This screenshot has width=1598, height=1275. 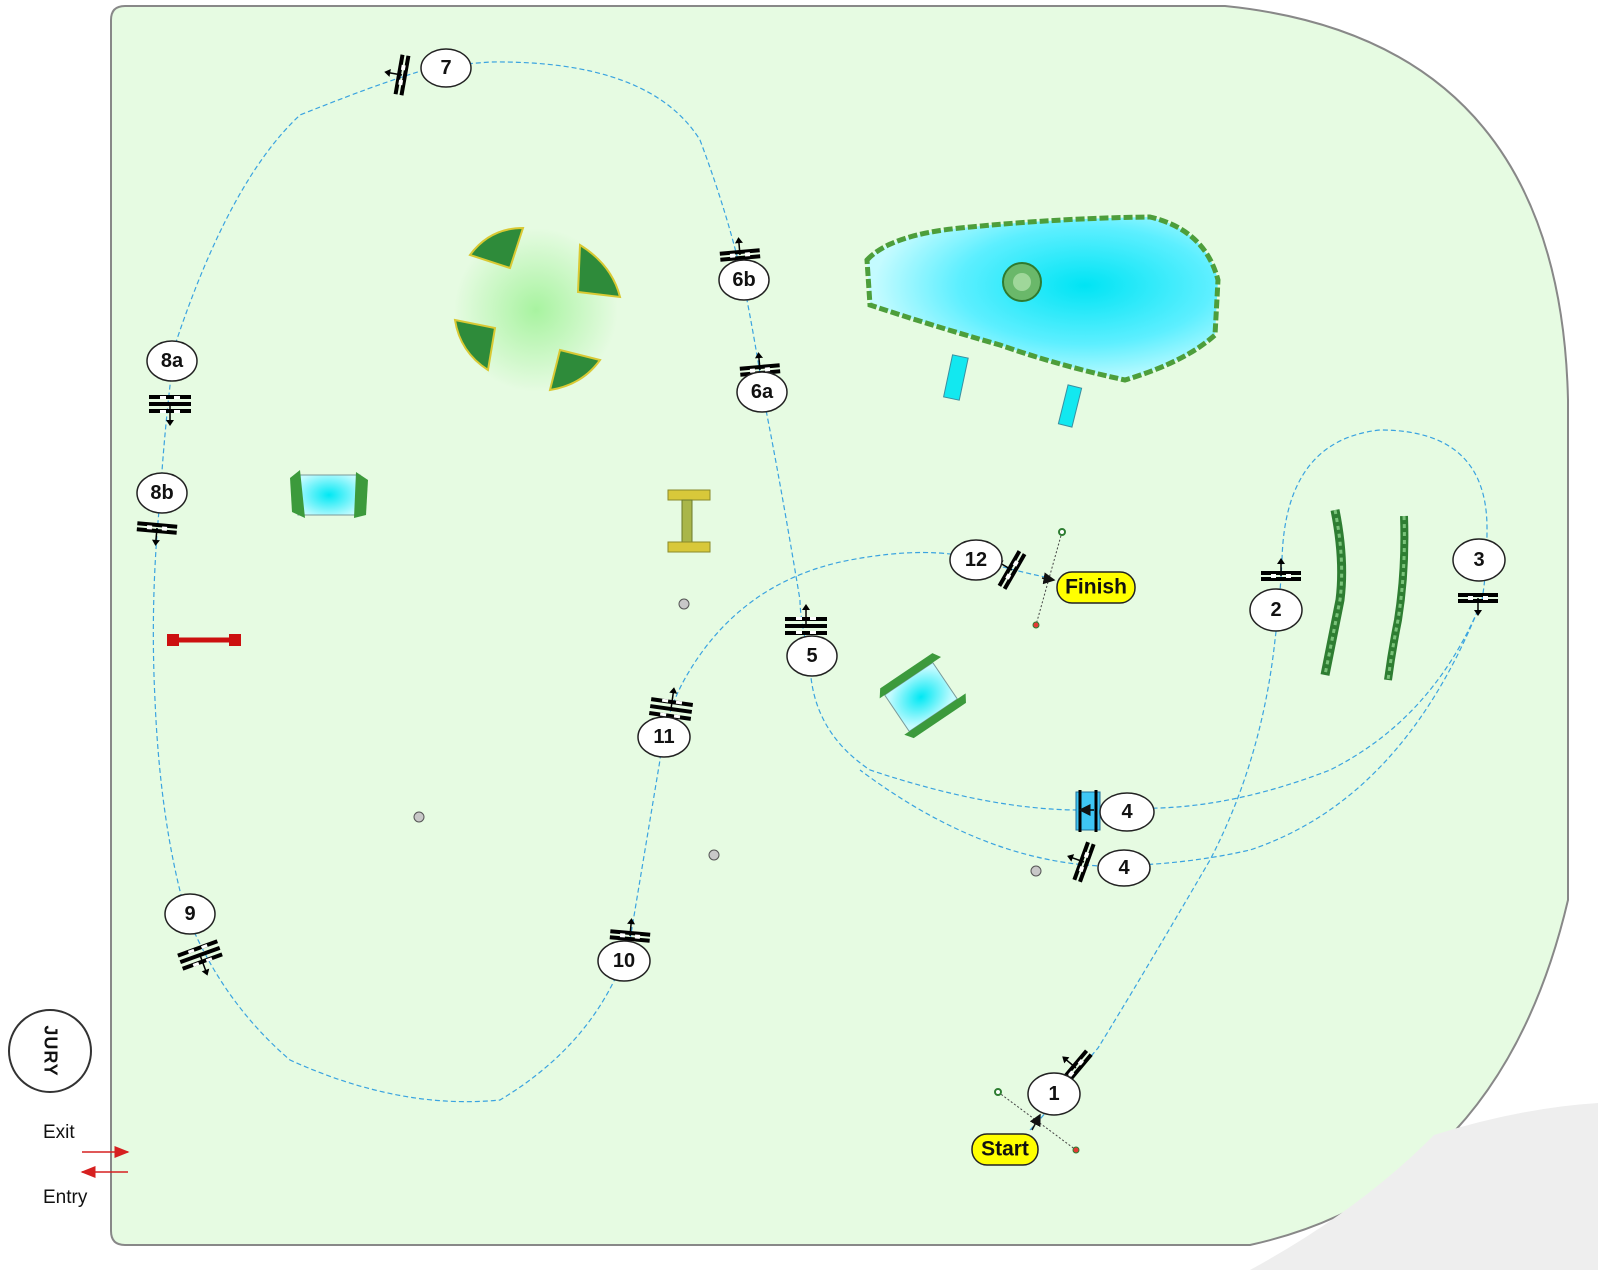 I want to click on hill-wedges, so click(x=537, y=309).